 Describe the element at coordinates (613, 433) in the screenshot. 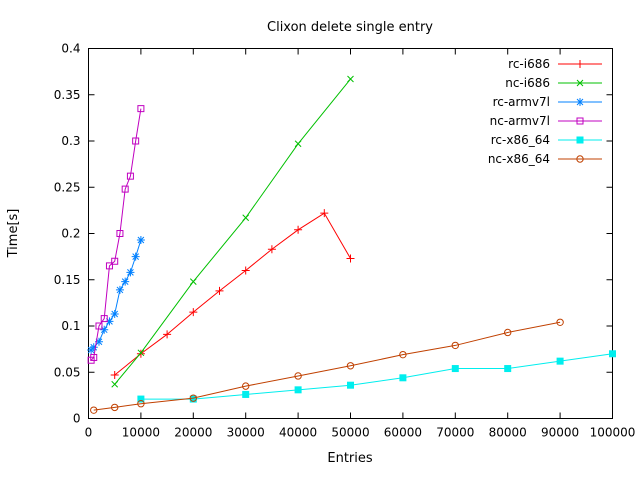

I see `x-tick-label: 100000` at that location.